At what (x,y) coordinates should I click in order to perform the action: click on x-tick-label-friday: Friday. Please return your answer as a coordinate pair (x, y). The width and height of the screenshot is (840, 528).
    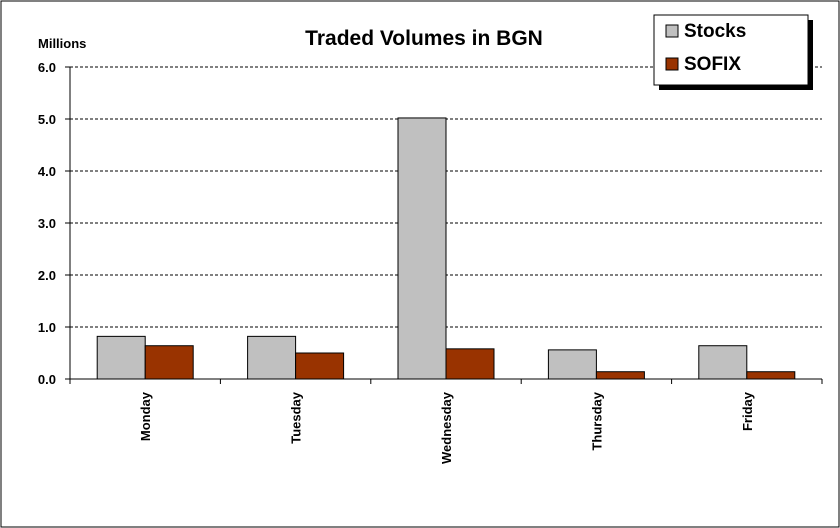
    Looking at the image, I should click on (747, 411).